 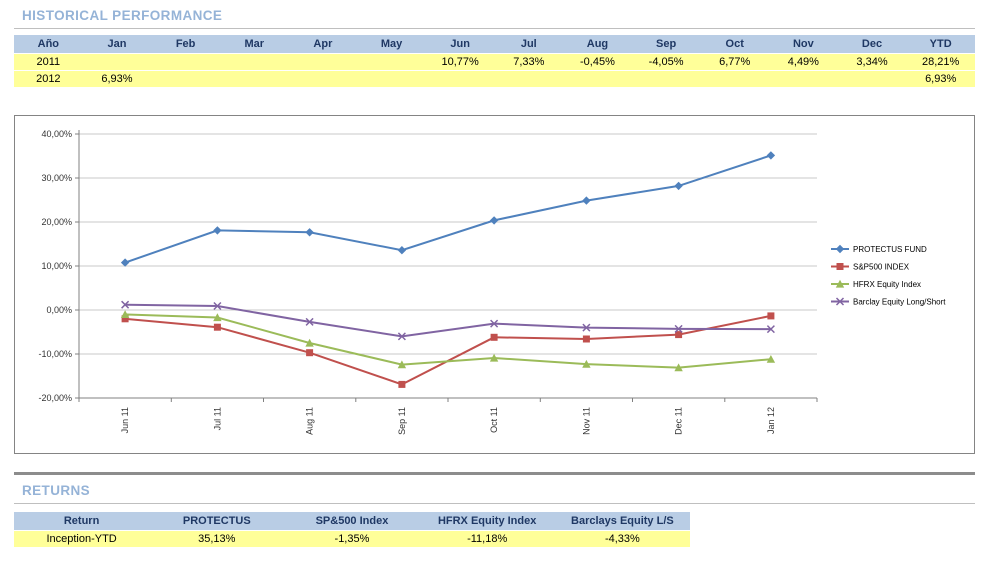 What do you see at coordinates (56, 178) in the screenshot?
I see `y-axis-label: 30,00%` at bounding box center [56, 178].